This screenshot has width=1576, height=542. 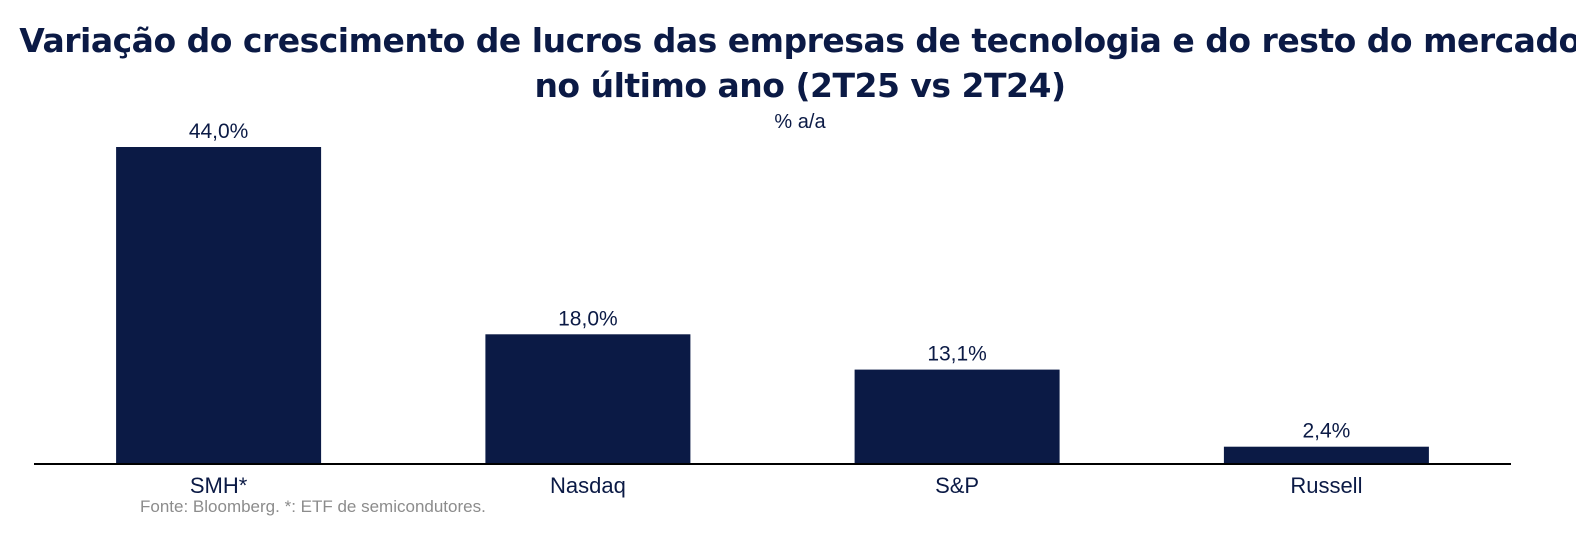 I want to click on x-tick-label: SMH*, so click(x=219, y=485).